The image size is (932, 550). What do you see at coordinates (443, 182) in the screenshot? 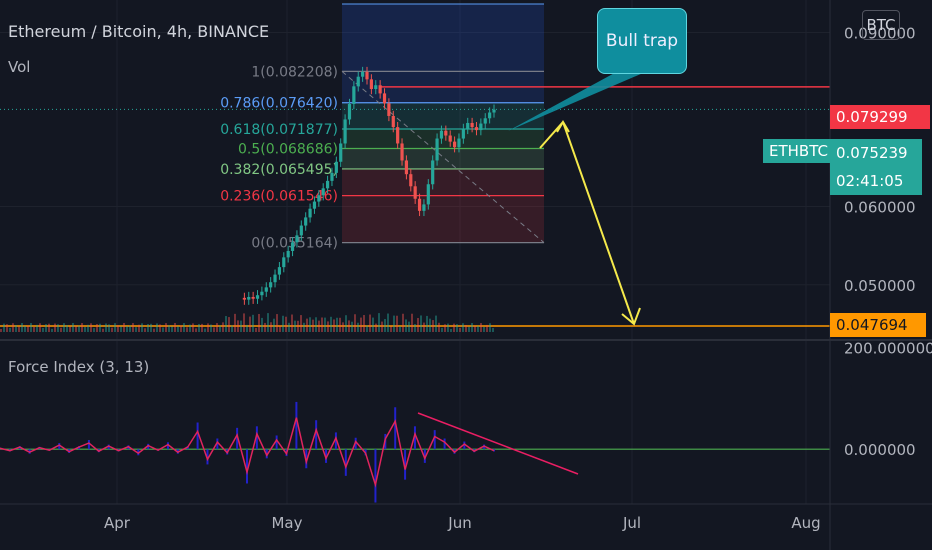
I see `fib-zone` at bounding box center [443, 182].